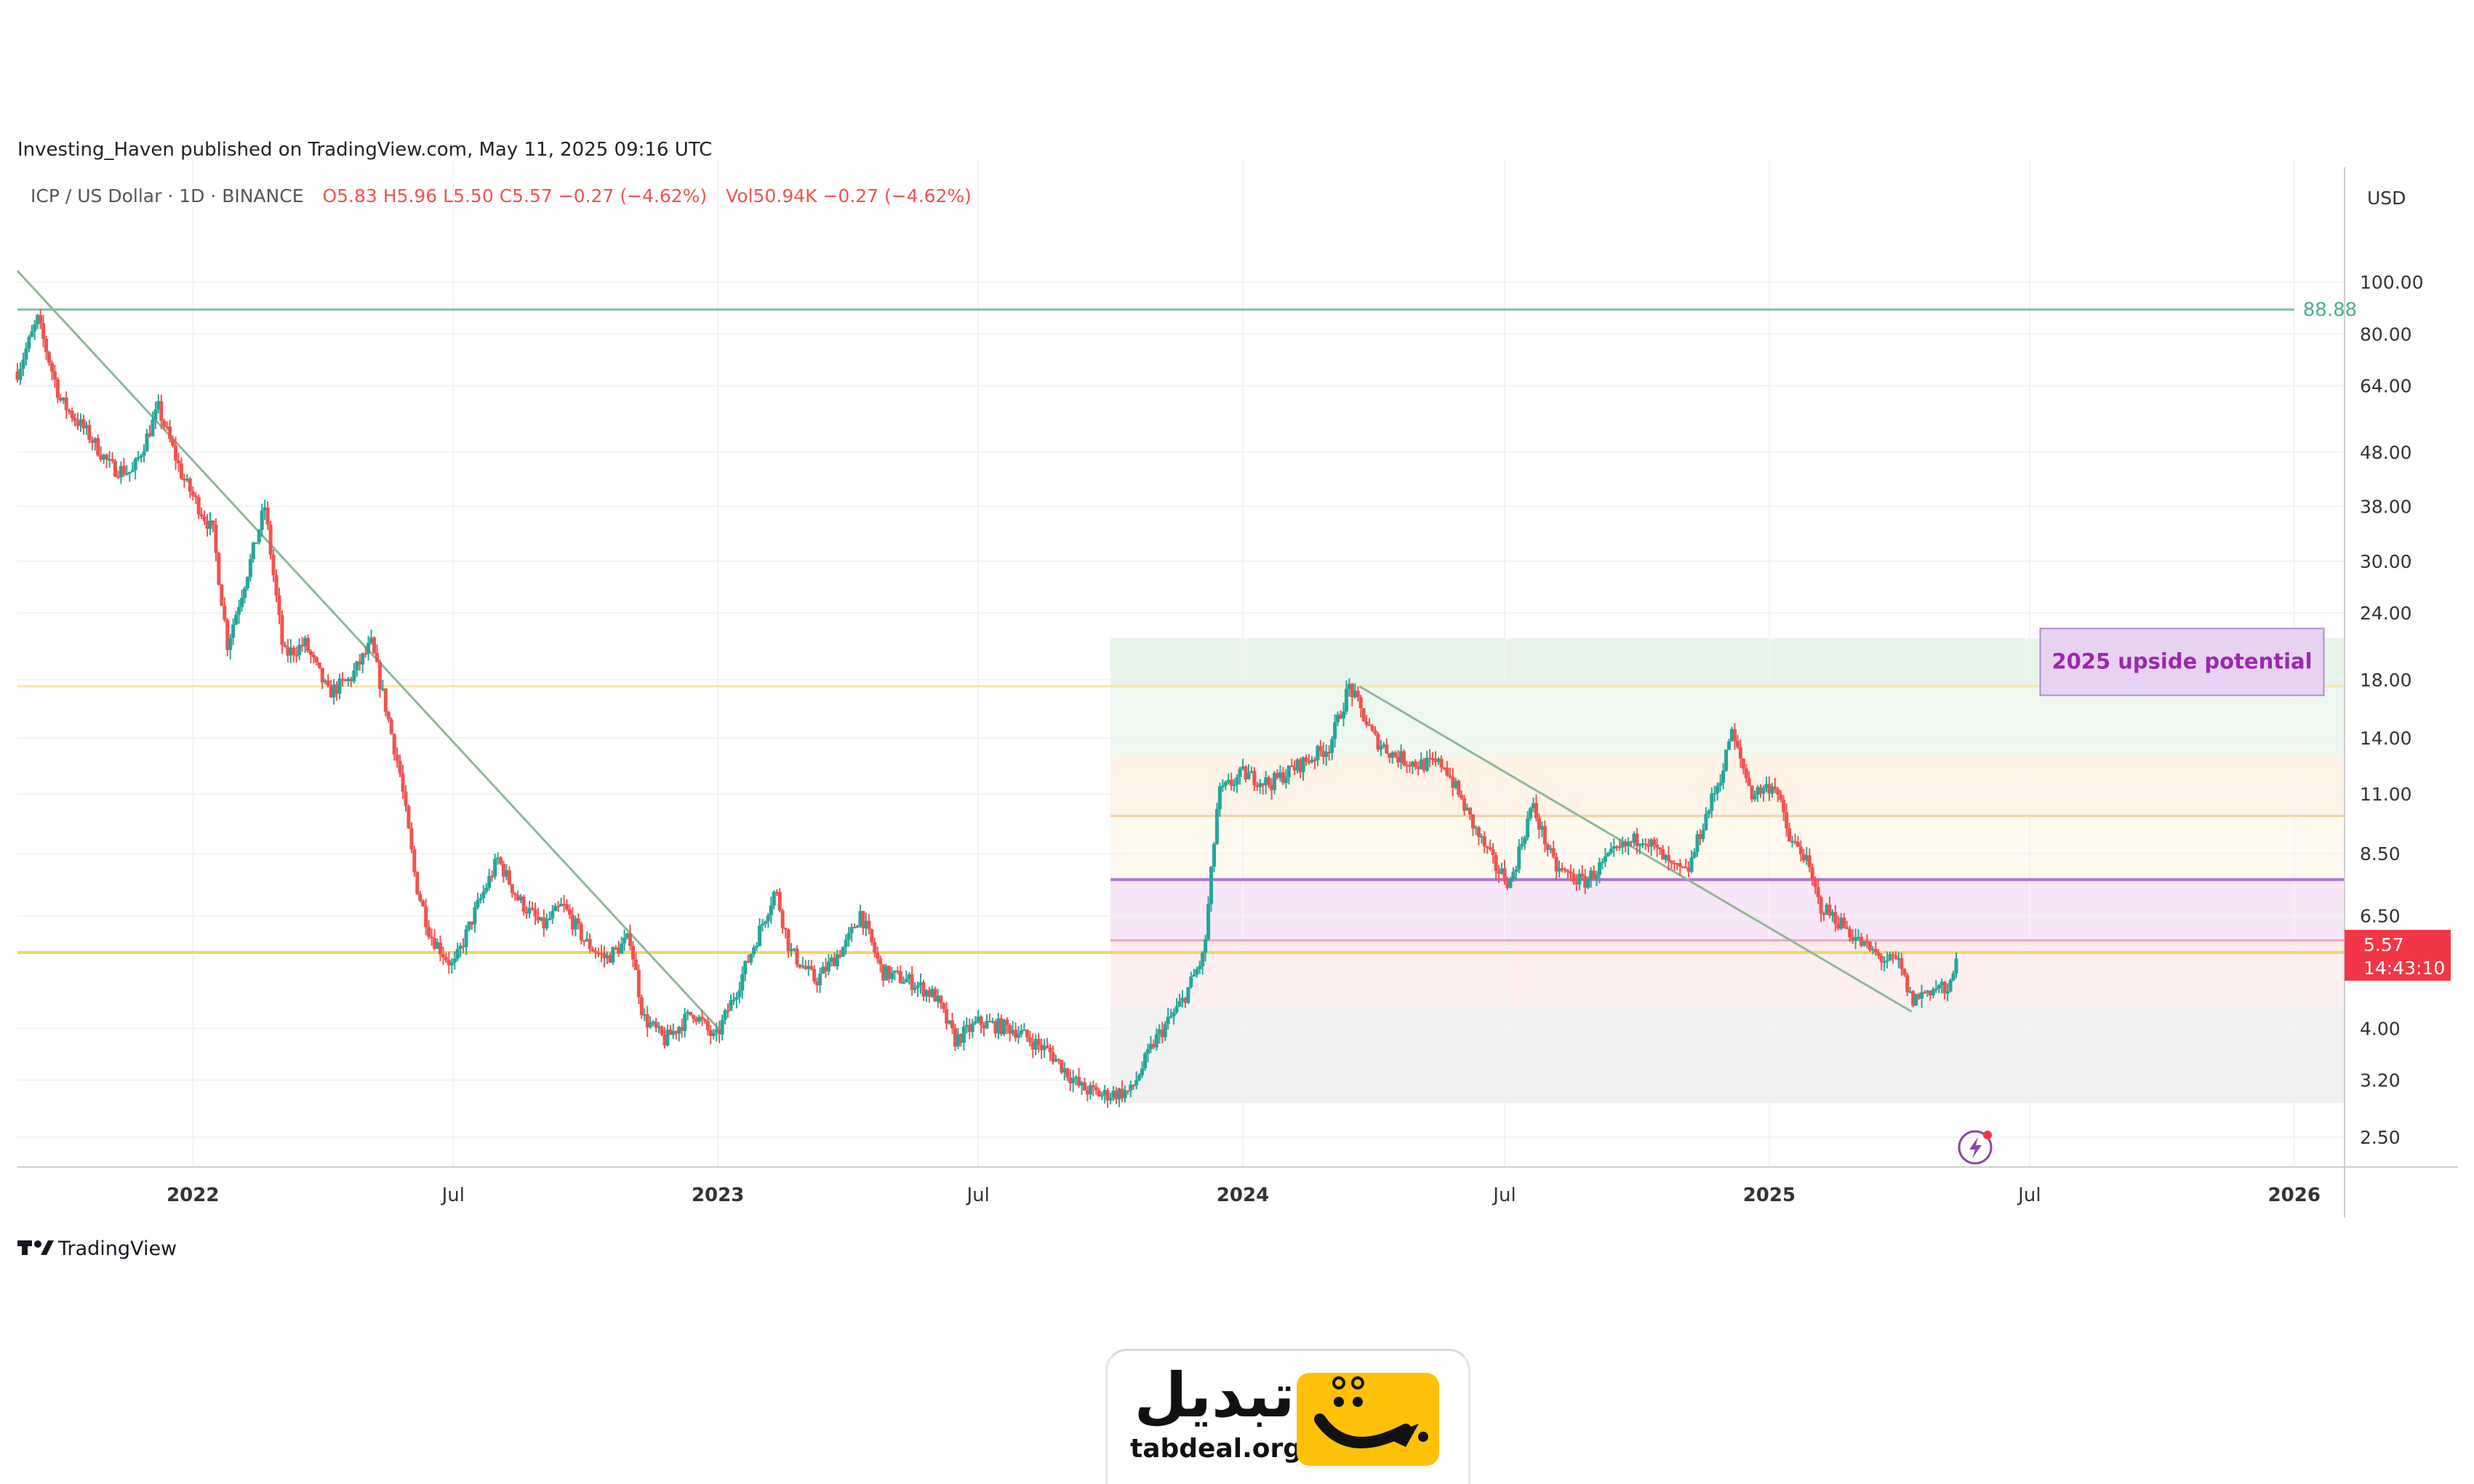 The image size is (2474, 1484). I want to click on price-tick-label: 4.00, so click(2381, 1028).